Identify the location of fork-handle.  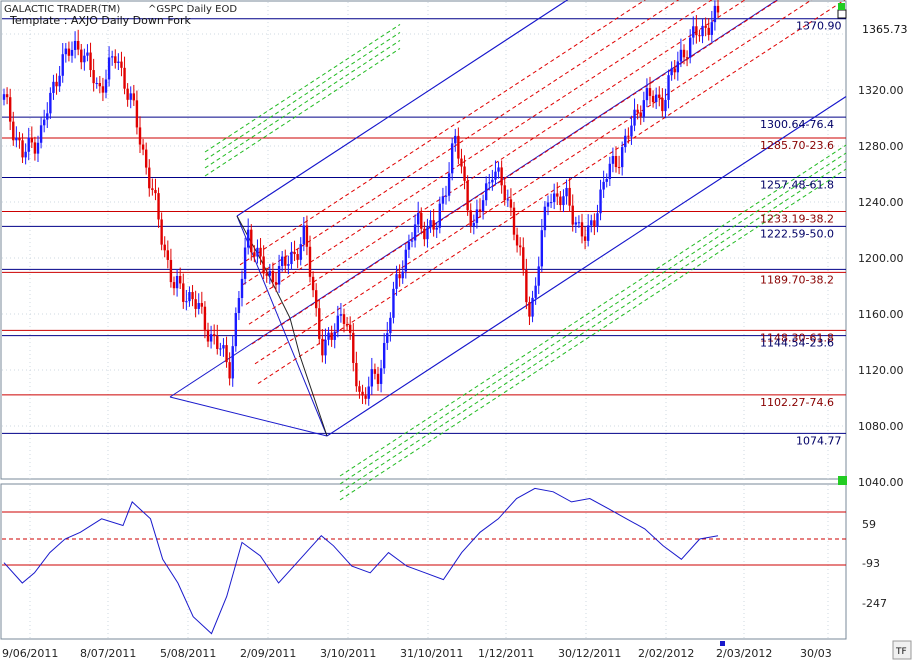
(282, 326).